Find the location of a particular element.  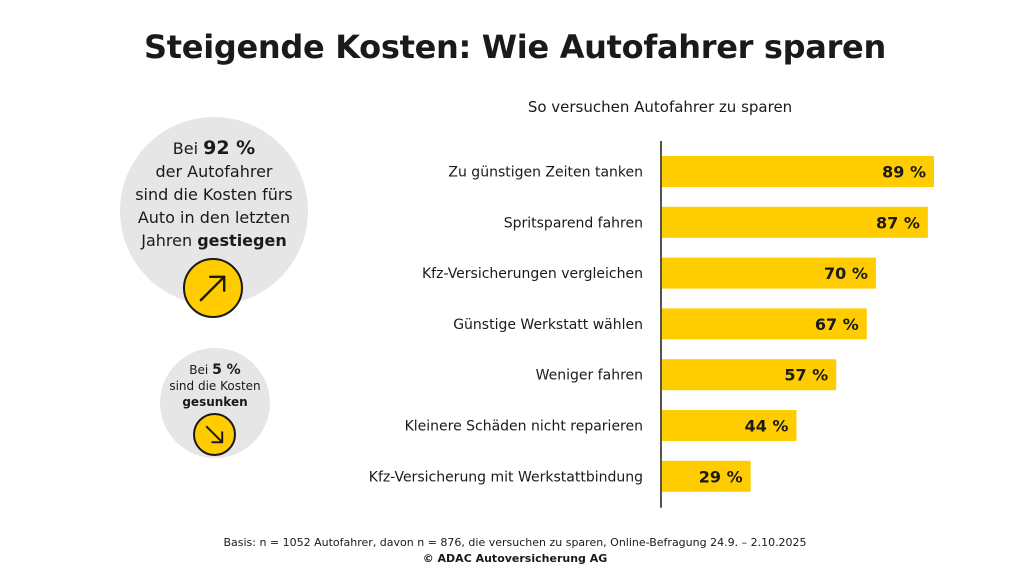

value-label: 57 % is located at coordinates (806, 375).